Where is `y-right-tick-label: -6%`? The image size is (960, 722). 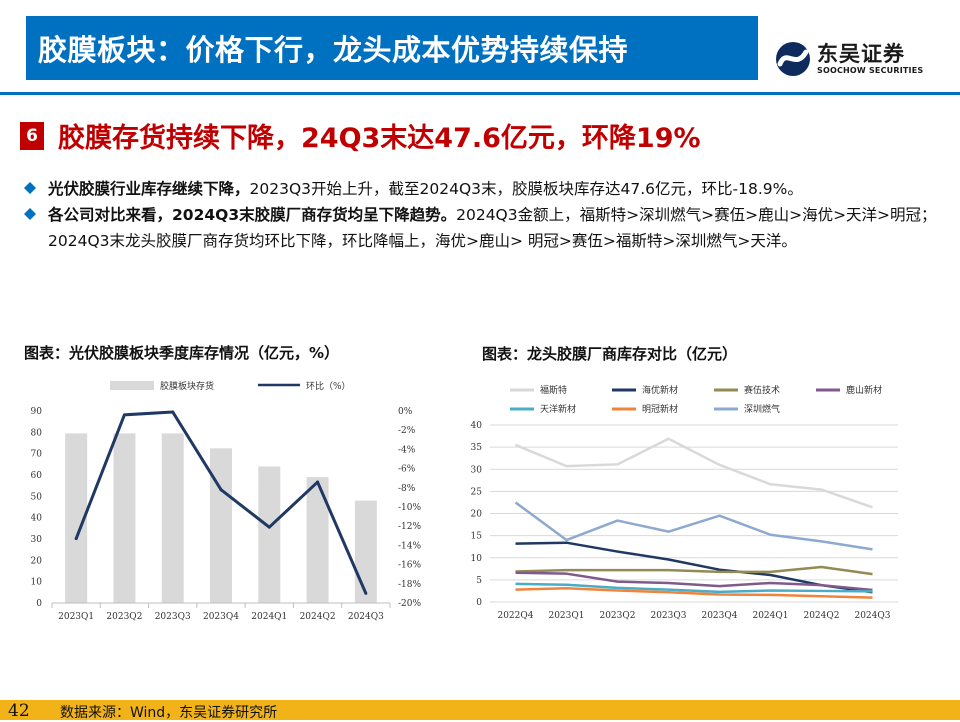
y-right-tick-label: -6% is located at coordinates (407, 470).